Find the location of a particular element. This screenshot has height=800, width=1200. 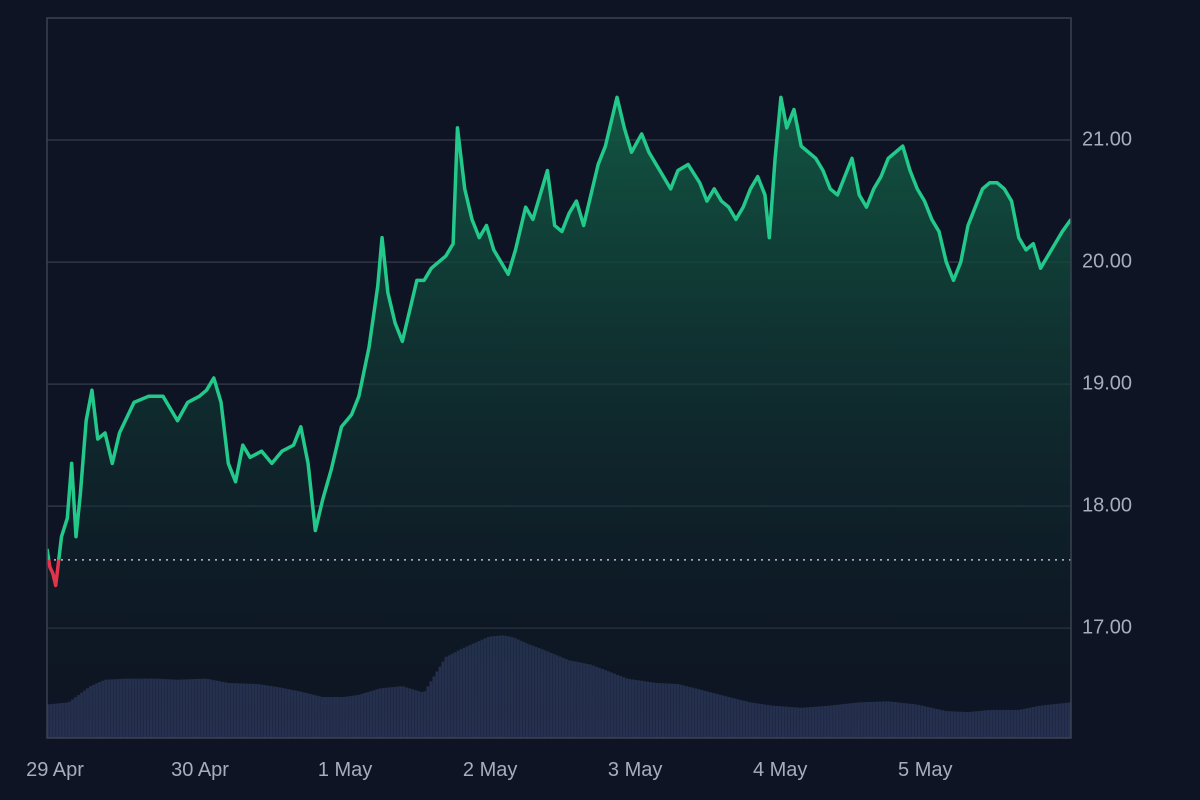

x-tick-label: 2 May is located at coordinates (490, 770).